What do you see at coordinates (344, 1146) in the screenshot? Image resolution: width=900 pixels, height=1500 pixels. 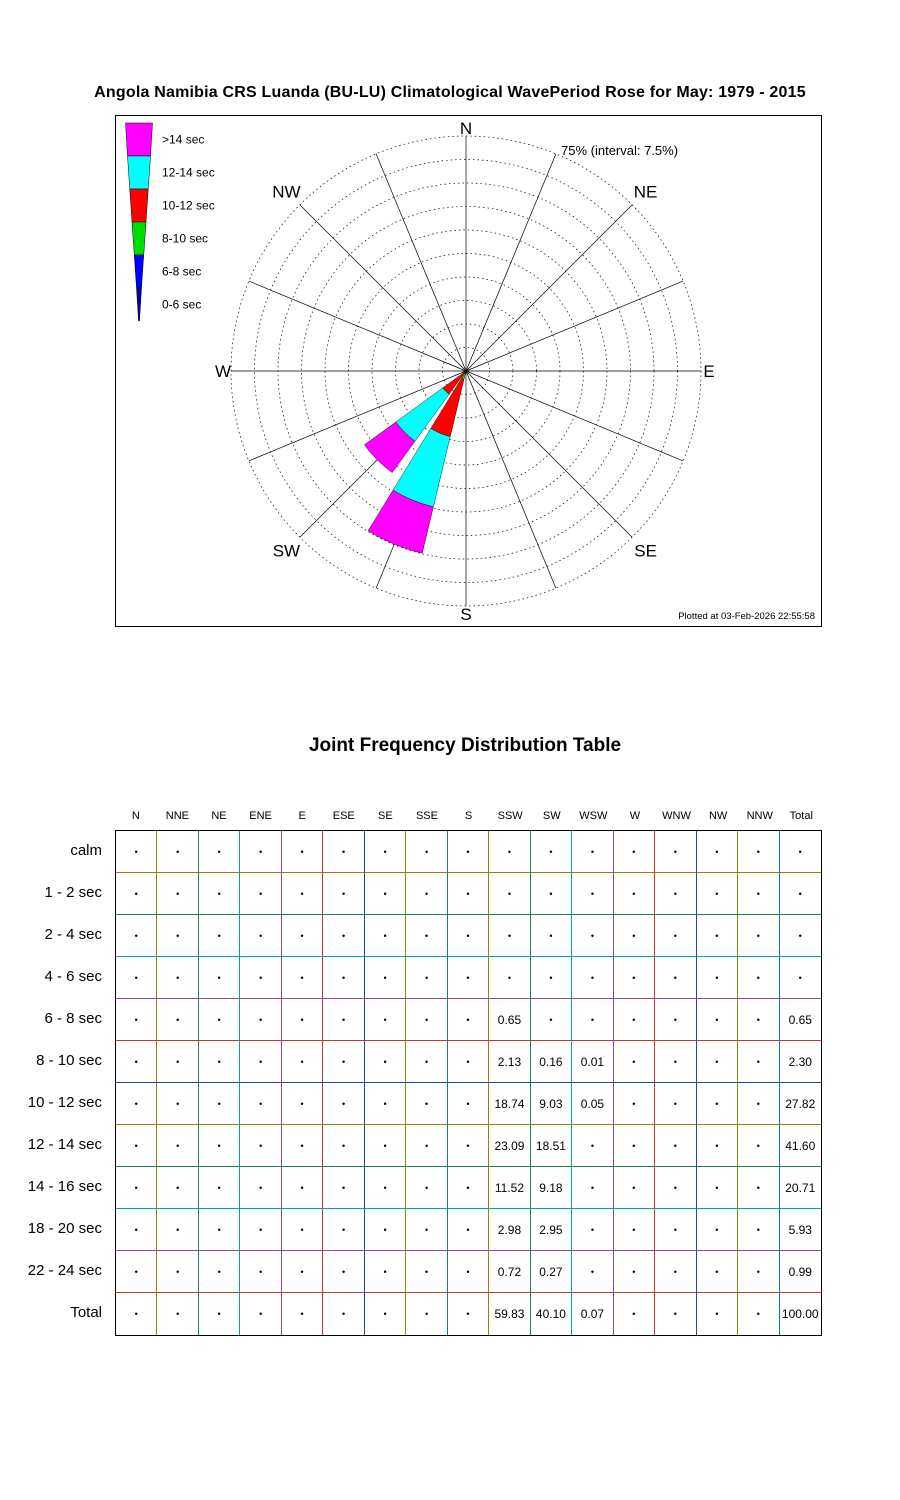 I see `cell-12-14-sec-ese: •` at bounding box center [344, 1146].